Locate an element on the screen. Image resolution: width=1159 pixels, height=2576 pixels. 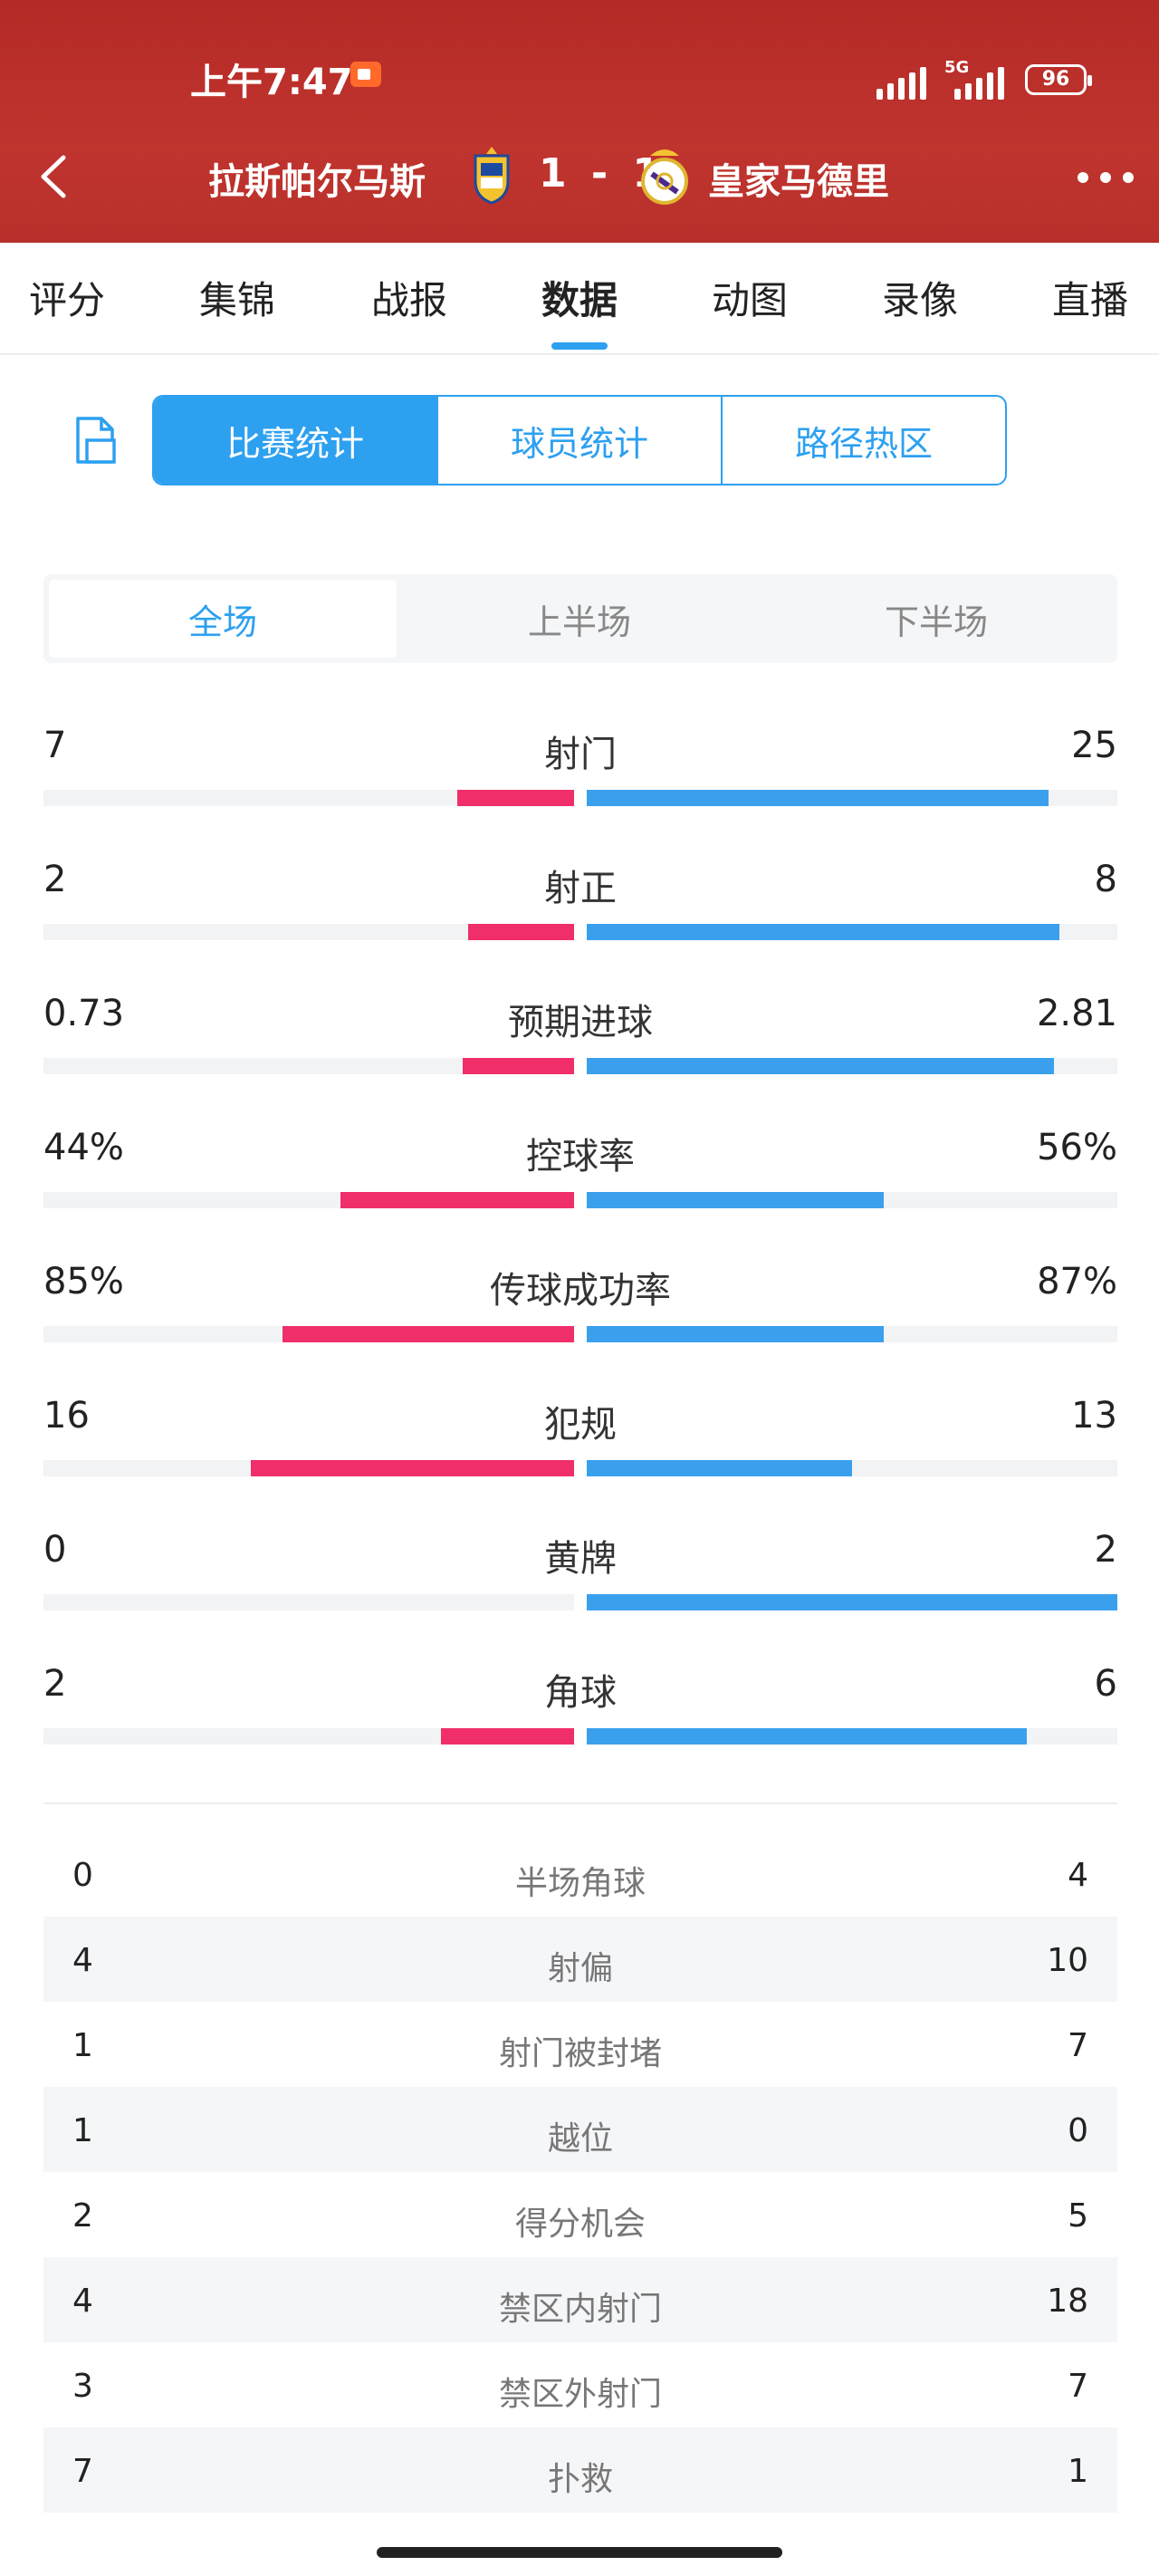
stat-name: 预期进球 is located at coordinates (580, 1022).